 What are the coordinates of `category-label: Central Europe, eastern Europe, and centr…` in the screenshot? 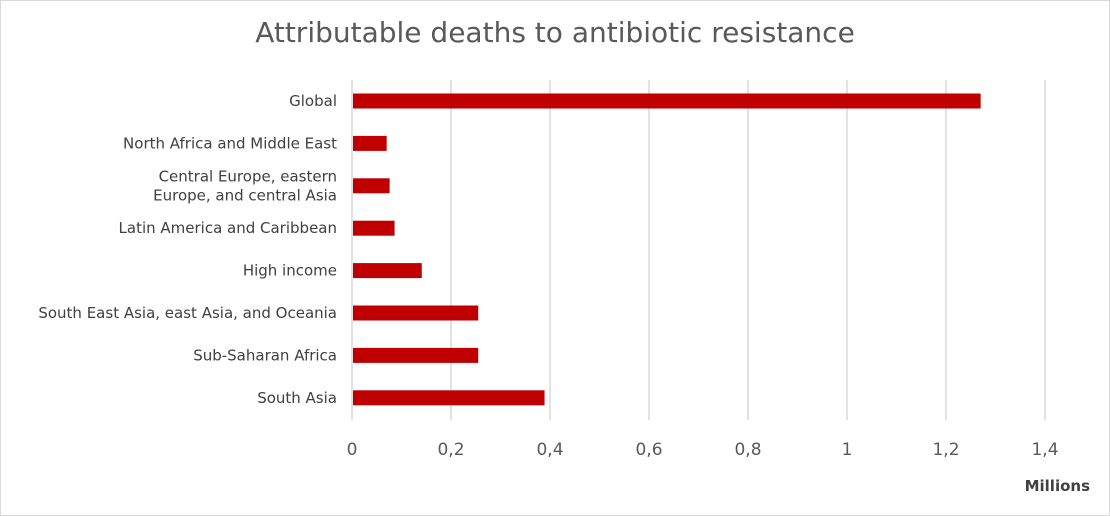 It's located at (245, 185).